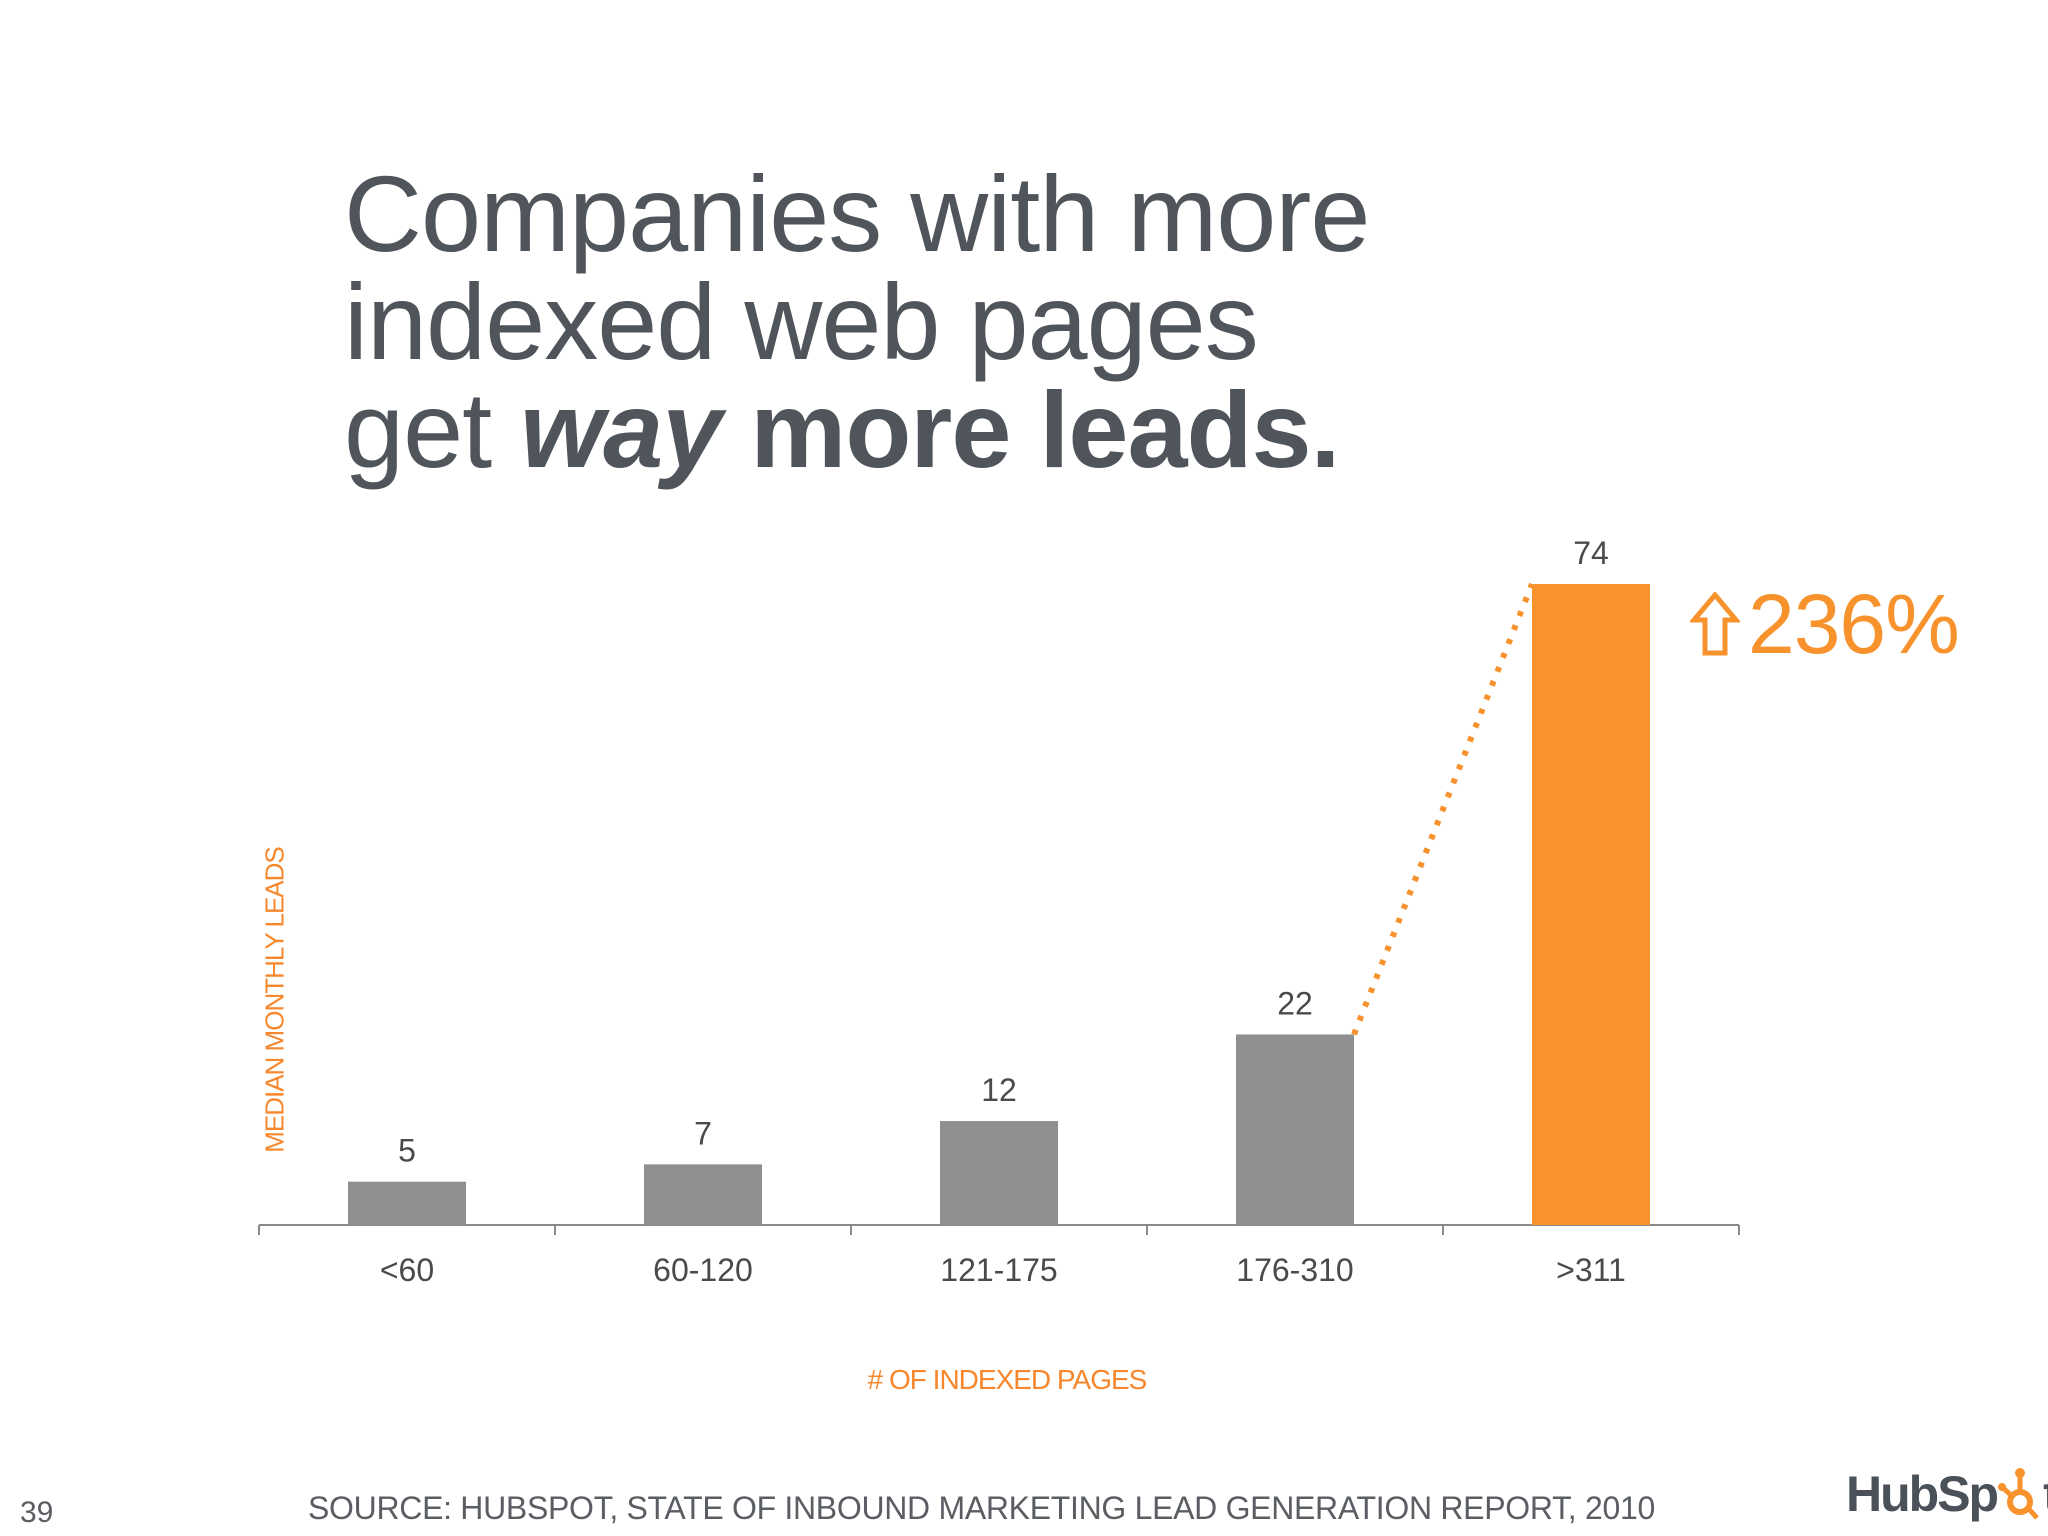  Describe the element at coordinates (1922, 1494) in the screenshot. I see `logo-text-prefix: HubSp` at that location.